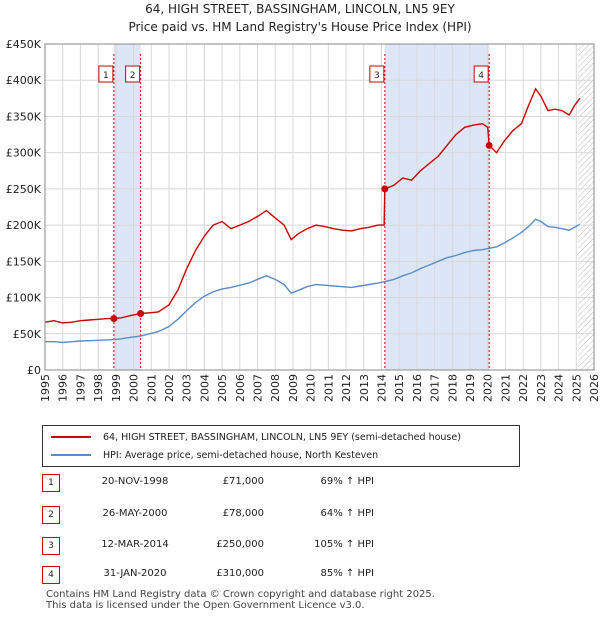 Image resolution: width=600 pixels, height=620 pixels. What do you see at coordinates (204, 388) in the screenshot?
I see `x-tick-label: 2004` at bounding box center [204, 388].